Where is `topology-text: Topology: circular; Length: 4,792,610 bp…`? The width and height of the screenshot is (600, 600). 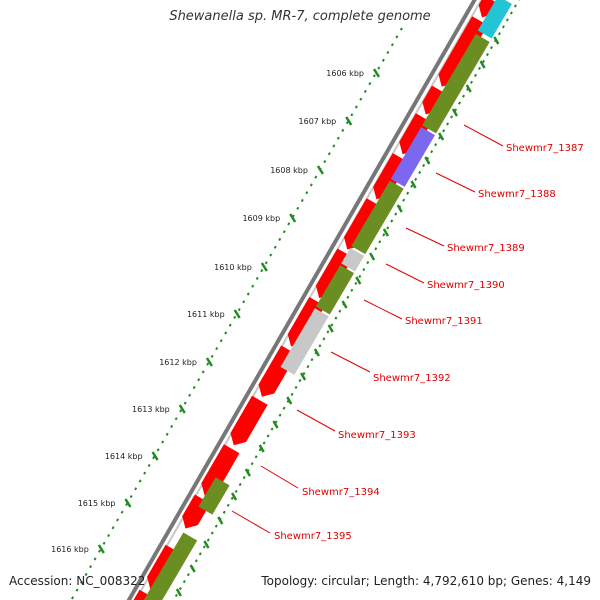
topology-text: Topology: circular; Length: 4,792,610 bp… is located at coordinates (426, 581).